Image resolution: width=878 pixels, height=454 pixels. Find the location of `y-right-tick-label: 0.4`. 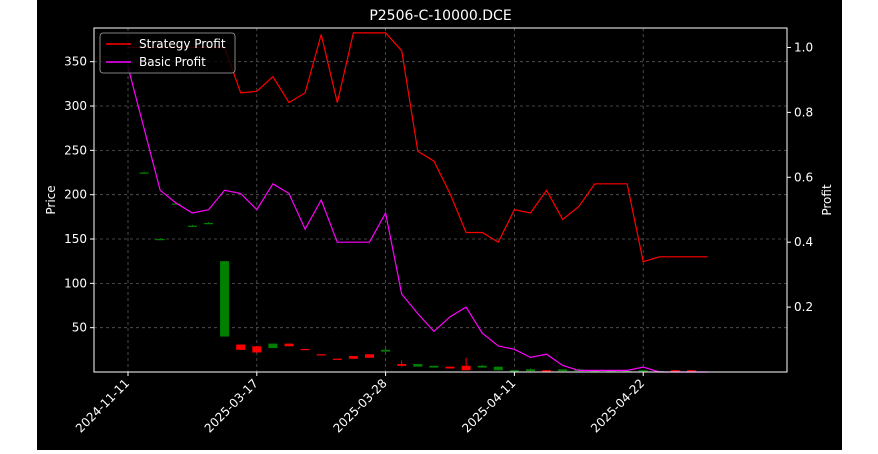

y-right-tick-label: 0.4 is located at coordinates (803, 242).